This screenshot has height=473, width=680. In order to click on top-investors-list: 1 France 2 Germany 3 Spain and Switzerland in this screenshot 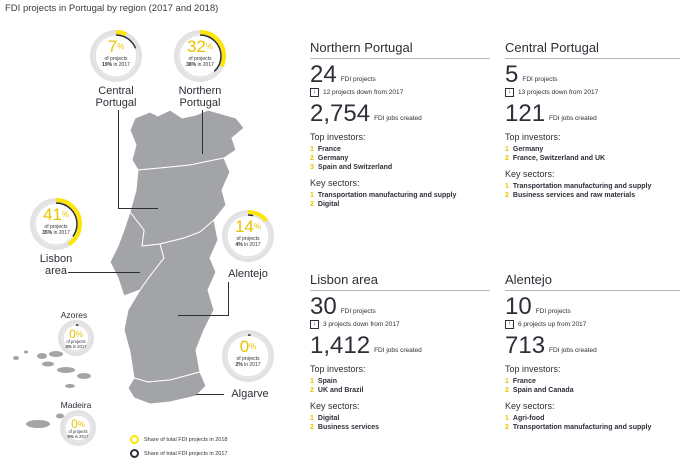, I will do `click(400, 158)`.